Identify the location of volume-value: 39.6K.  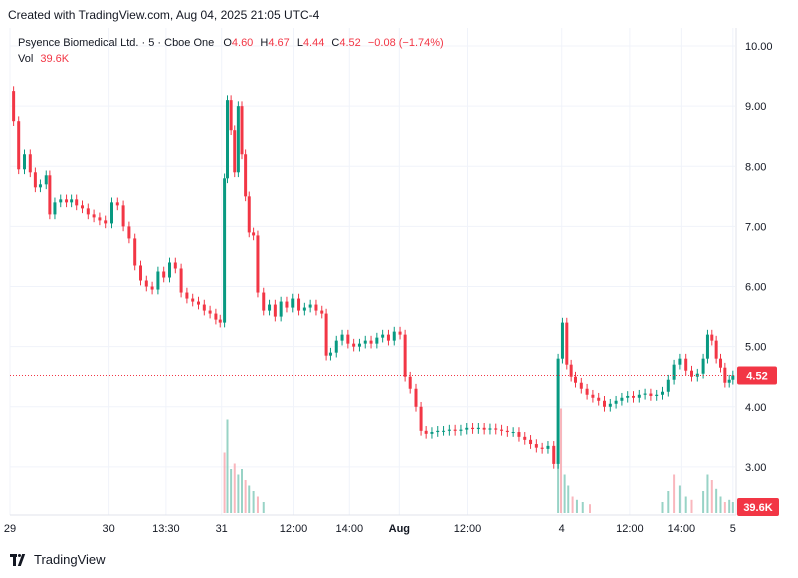
(55, 59).